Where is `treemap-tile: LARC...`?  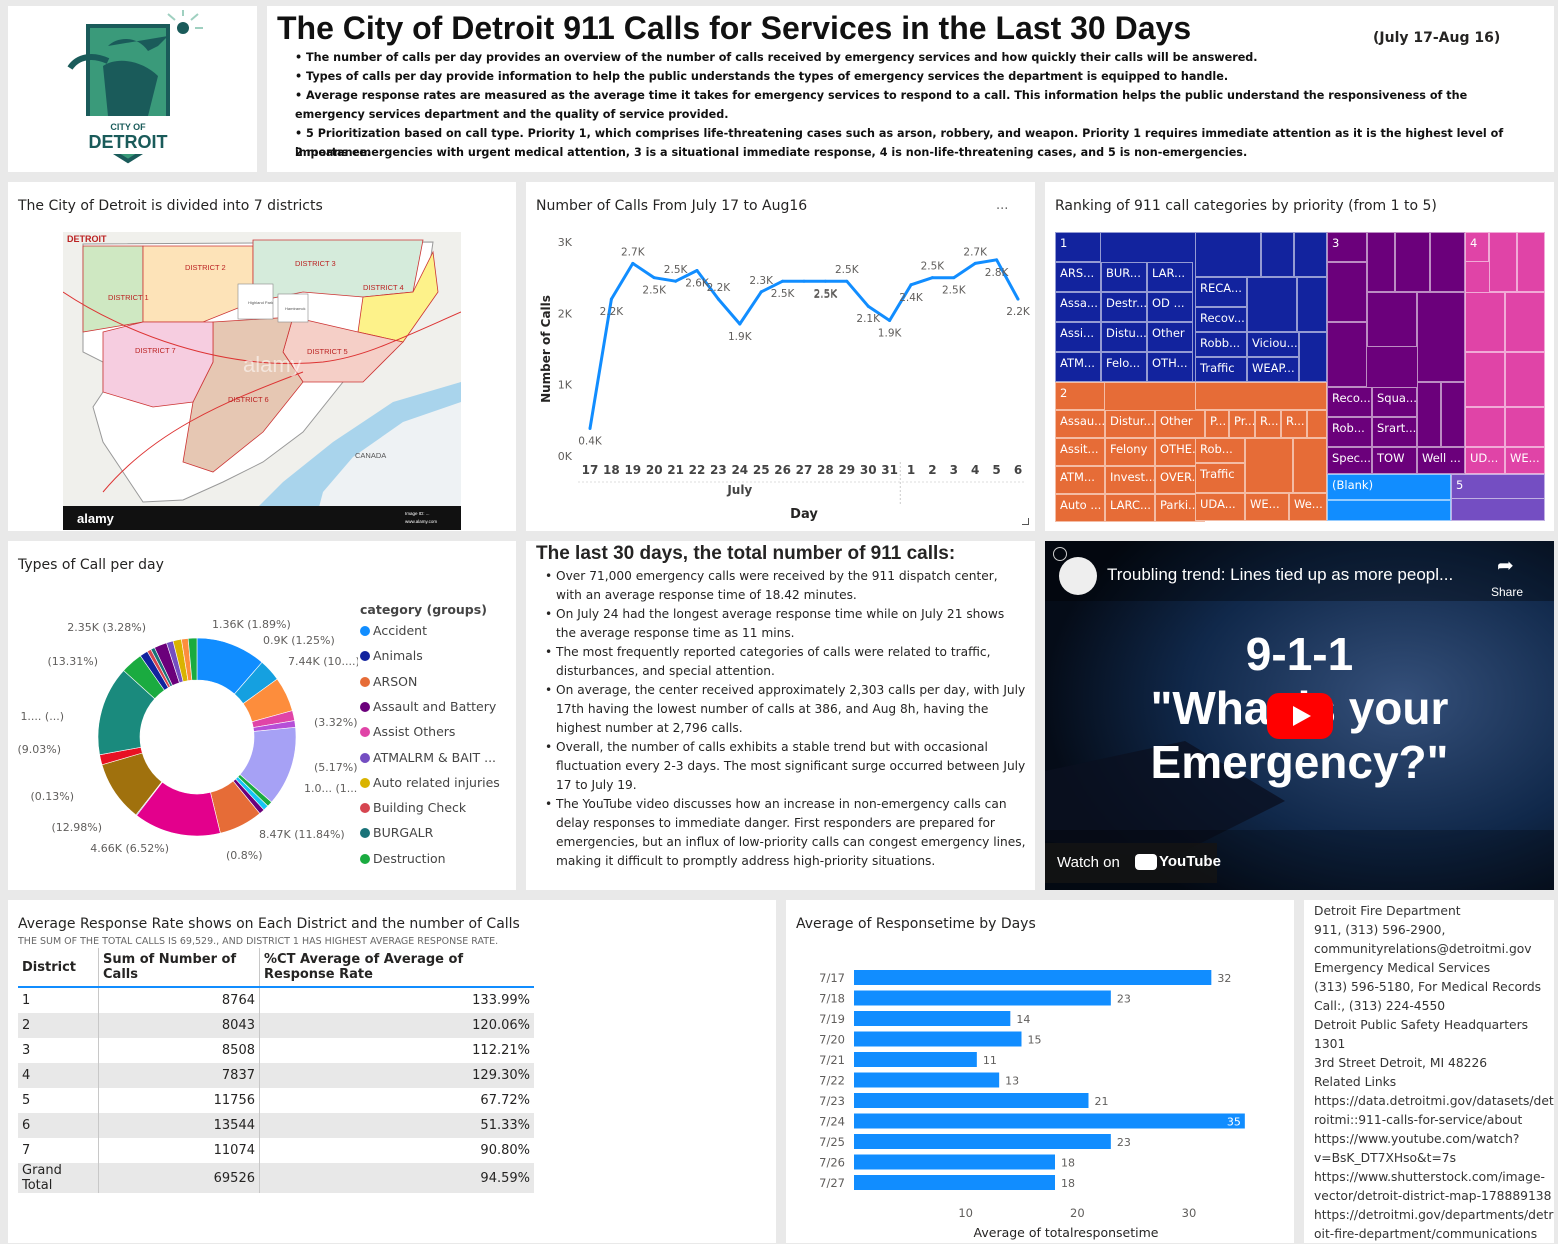 treemap-tile: LARC... is located at coordinates (1130, 508).